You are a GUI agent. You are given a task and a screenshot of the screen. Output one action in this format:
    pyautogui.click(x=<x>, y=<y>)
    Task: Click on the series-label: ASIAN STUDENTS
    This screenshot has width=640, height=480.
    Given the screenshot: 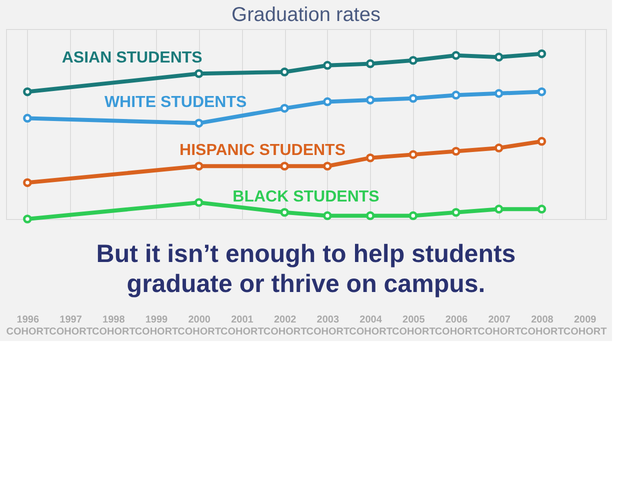 What is the action you would take?
    pyautogui.click(x=132, y=58)
    